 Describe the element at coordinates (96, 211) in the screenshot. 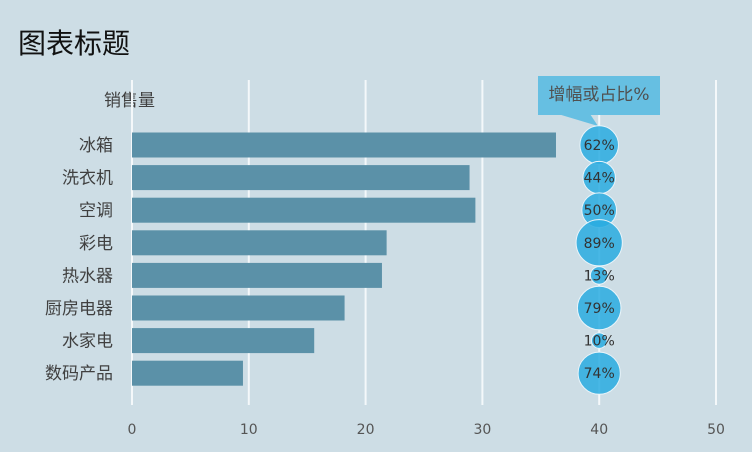

I see `category-label: 空调` at that location.